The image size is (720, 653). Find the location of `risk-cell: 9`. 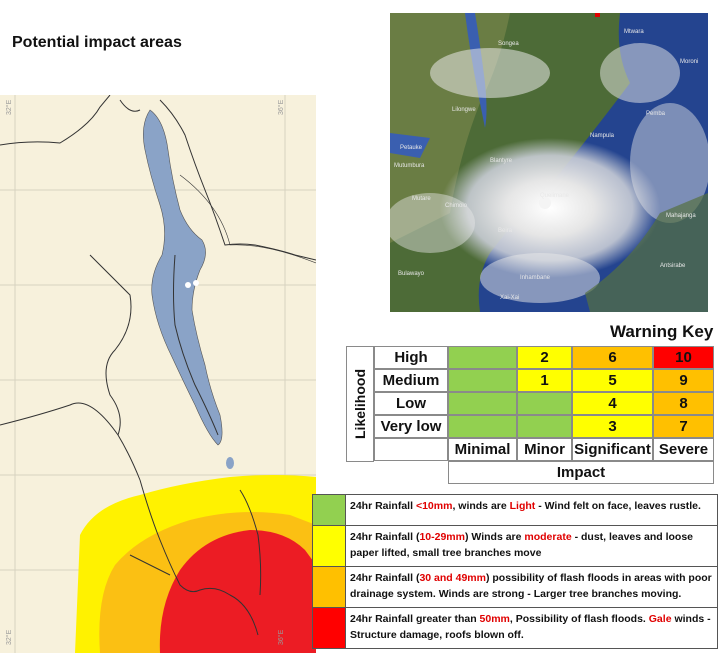

risk-cell: 9 is located at coordinates (683, 380).